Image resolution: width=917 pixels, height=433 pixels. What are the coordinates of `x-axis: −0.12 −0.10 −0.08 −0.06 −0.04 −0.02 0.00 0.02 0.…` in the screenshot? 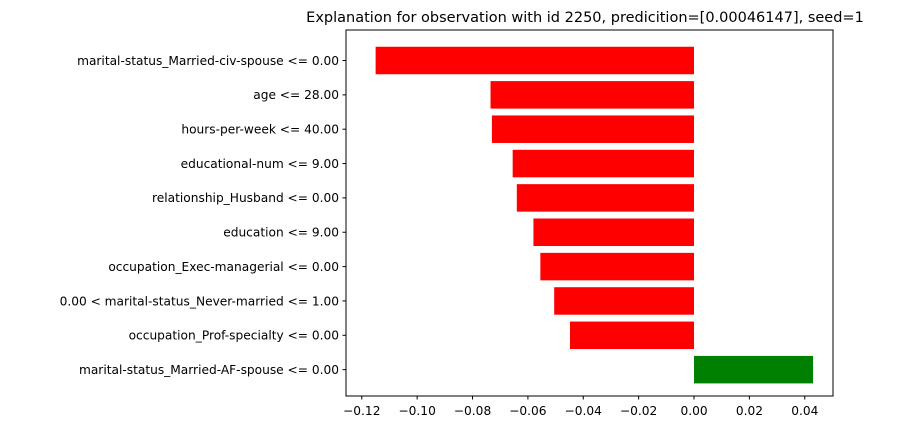 It's located at (581, 407).